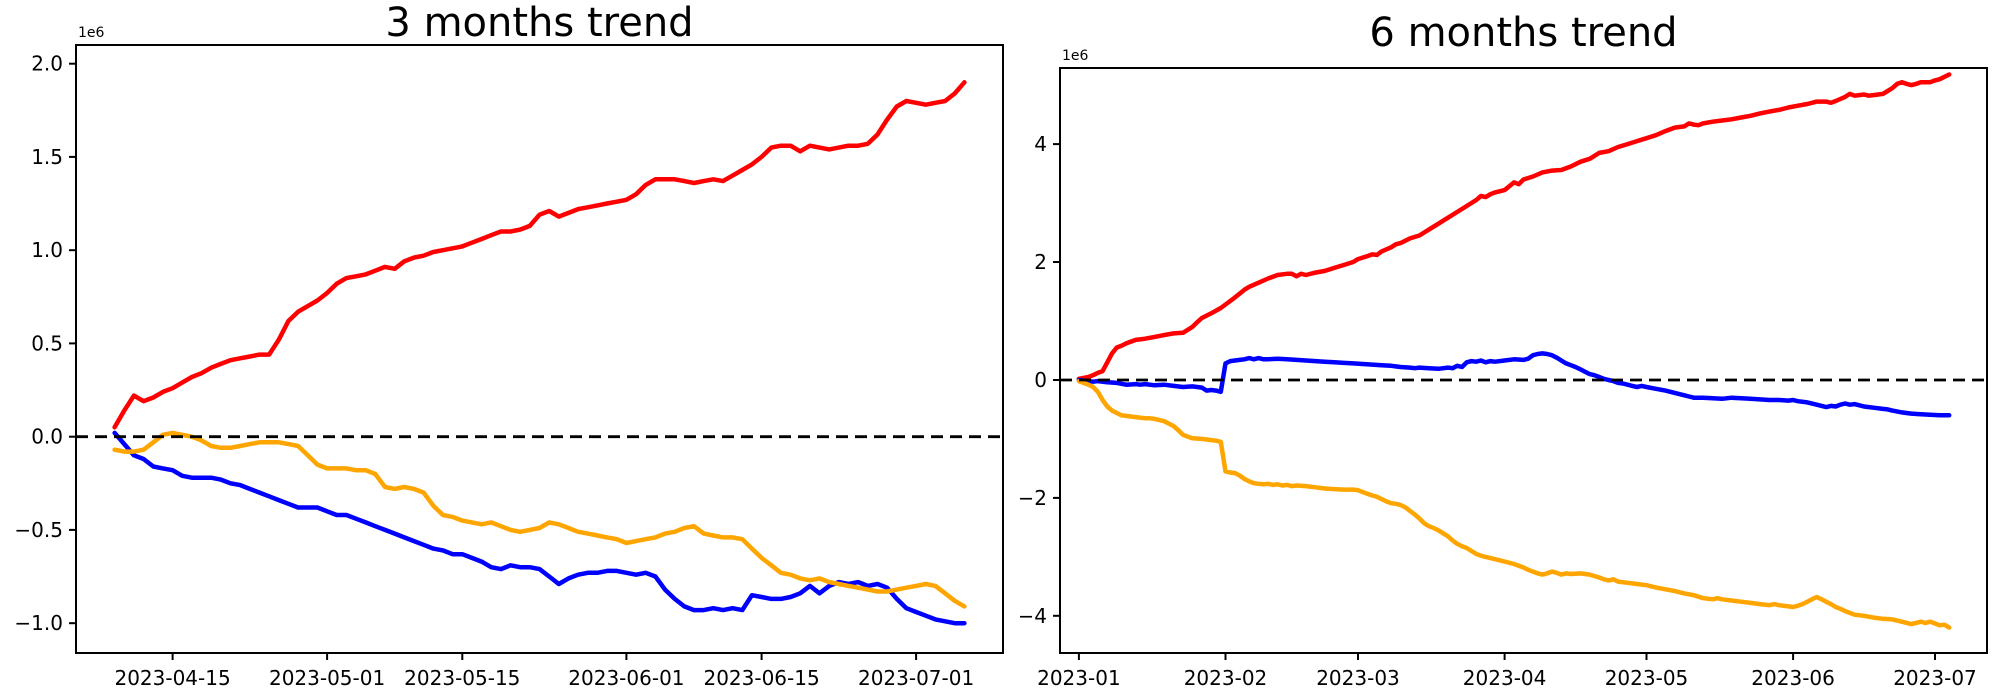  I want to click on x-tick-label: 2023-01, so click(1079, 678).